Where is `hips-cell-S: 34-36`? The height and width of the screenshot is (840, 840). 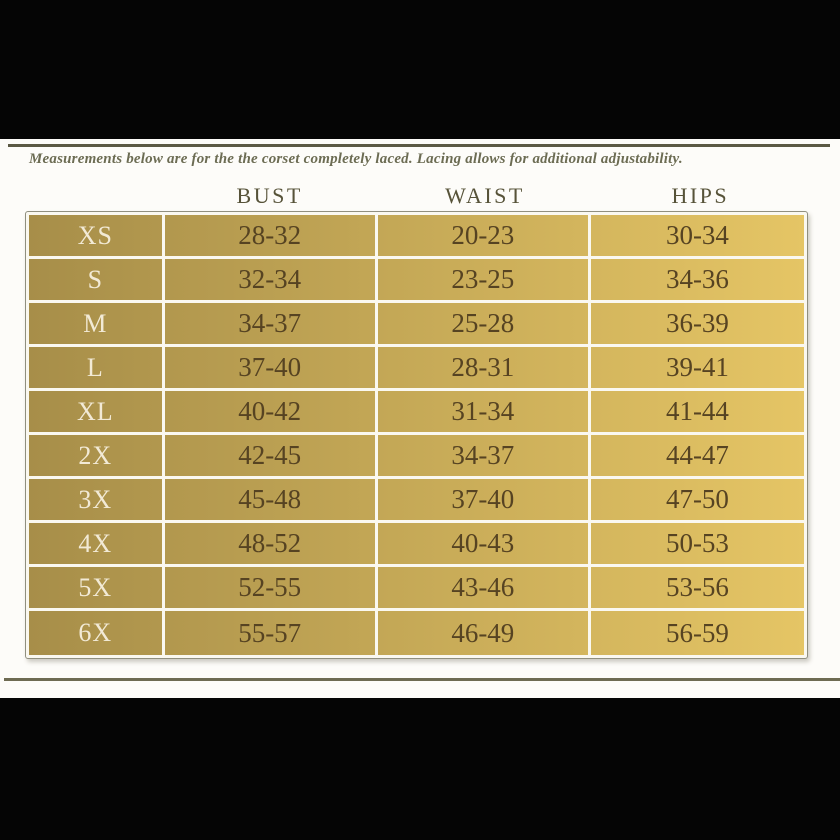
hips-cell-S: 34-36 is located at coordinates (697, 281).